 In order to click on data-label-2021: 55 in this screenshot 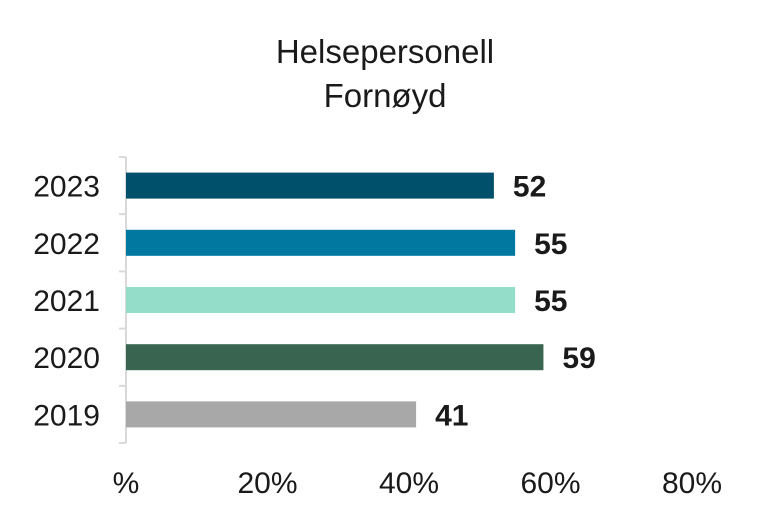, I will do `click(550, 301)`.